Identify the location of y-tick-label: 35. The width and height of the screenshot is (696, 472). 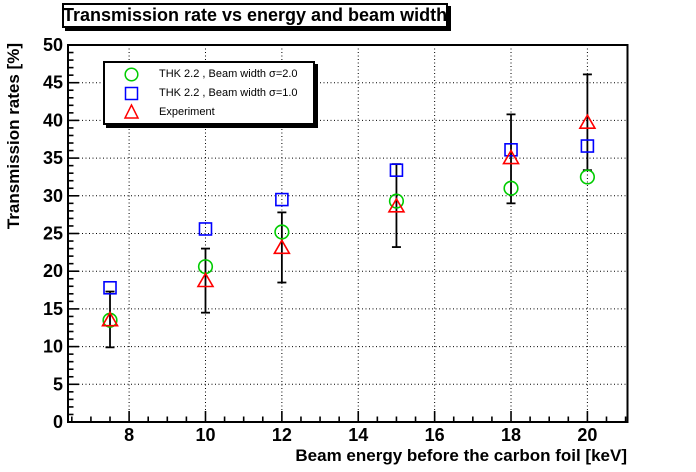
(53, 158).